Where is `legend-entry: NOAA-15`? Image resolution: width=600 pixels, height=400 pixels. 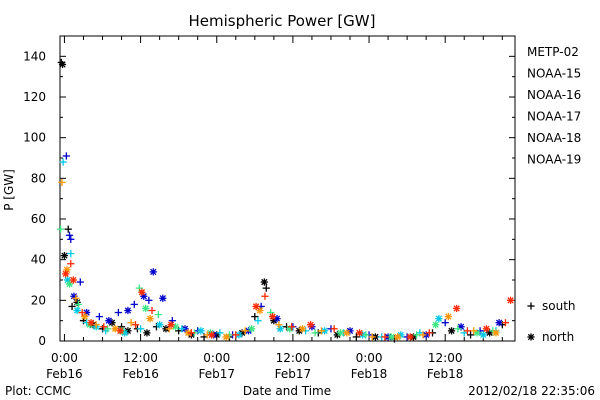
legend-entry: NOAA-15 is located at coordinates (554, 74).